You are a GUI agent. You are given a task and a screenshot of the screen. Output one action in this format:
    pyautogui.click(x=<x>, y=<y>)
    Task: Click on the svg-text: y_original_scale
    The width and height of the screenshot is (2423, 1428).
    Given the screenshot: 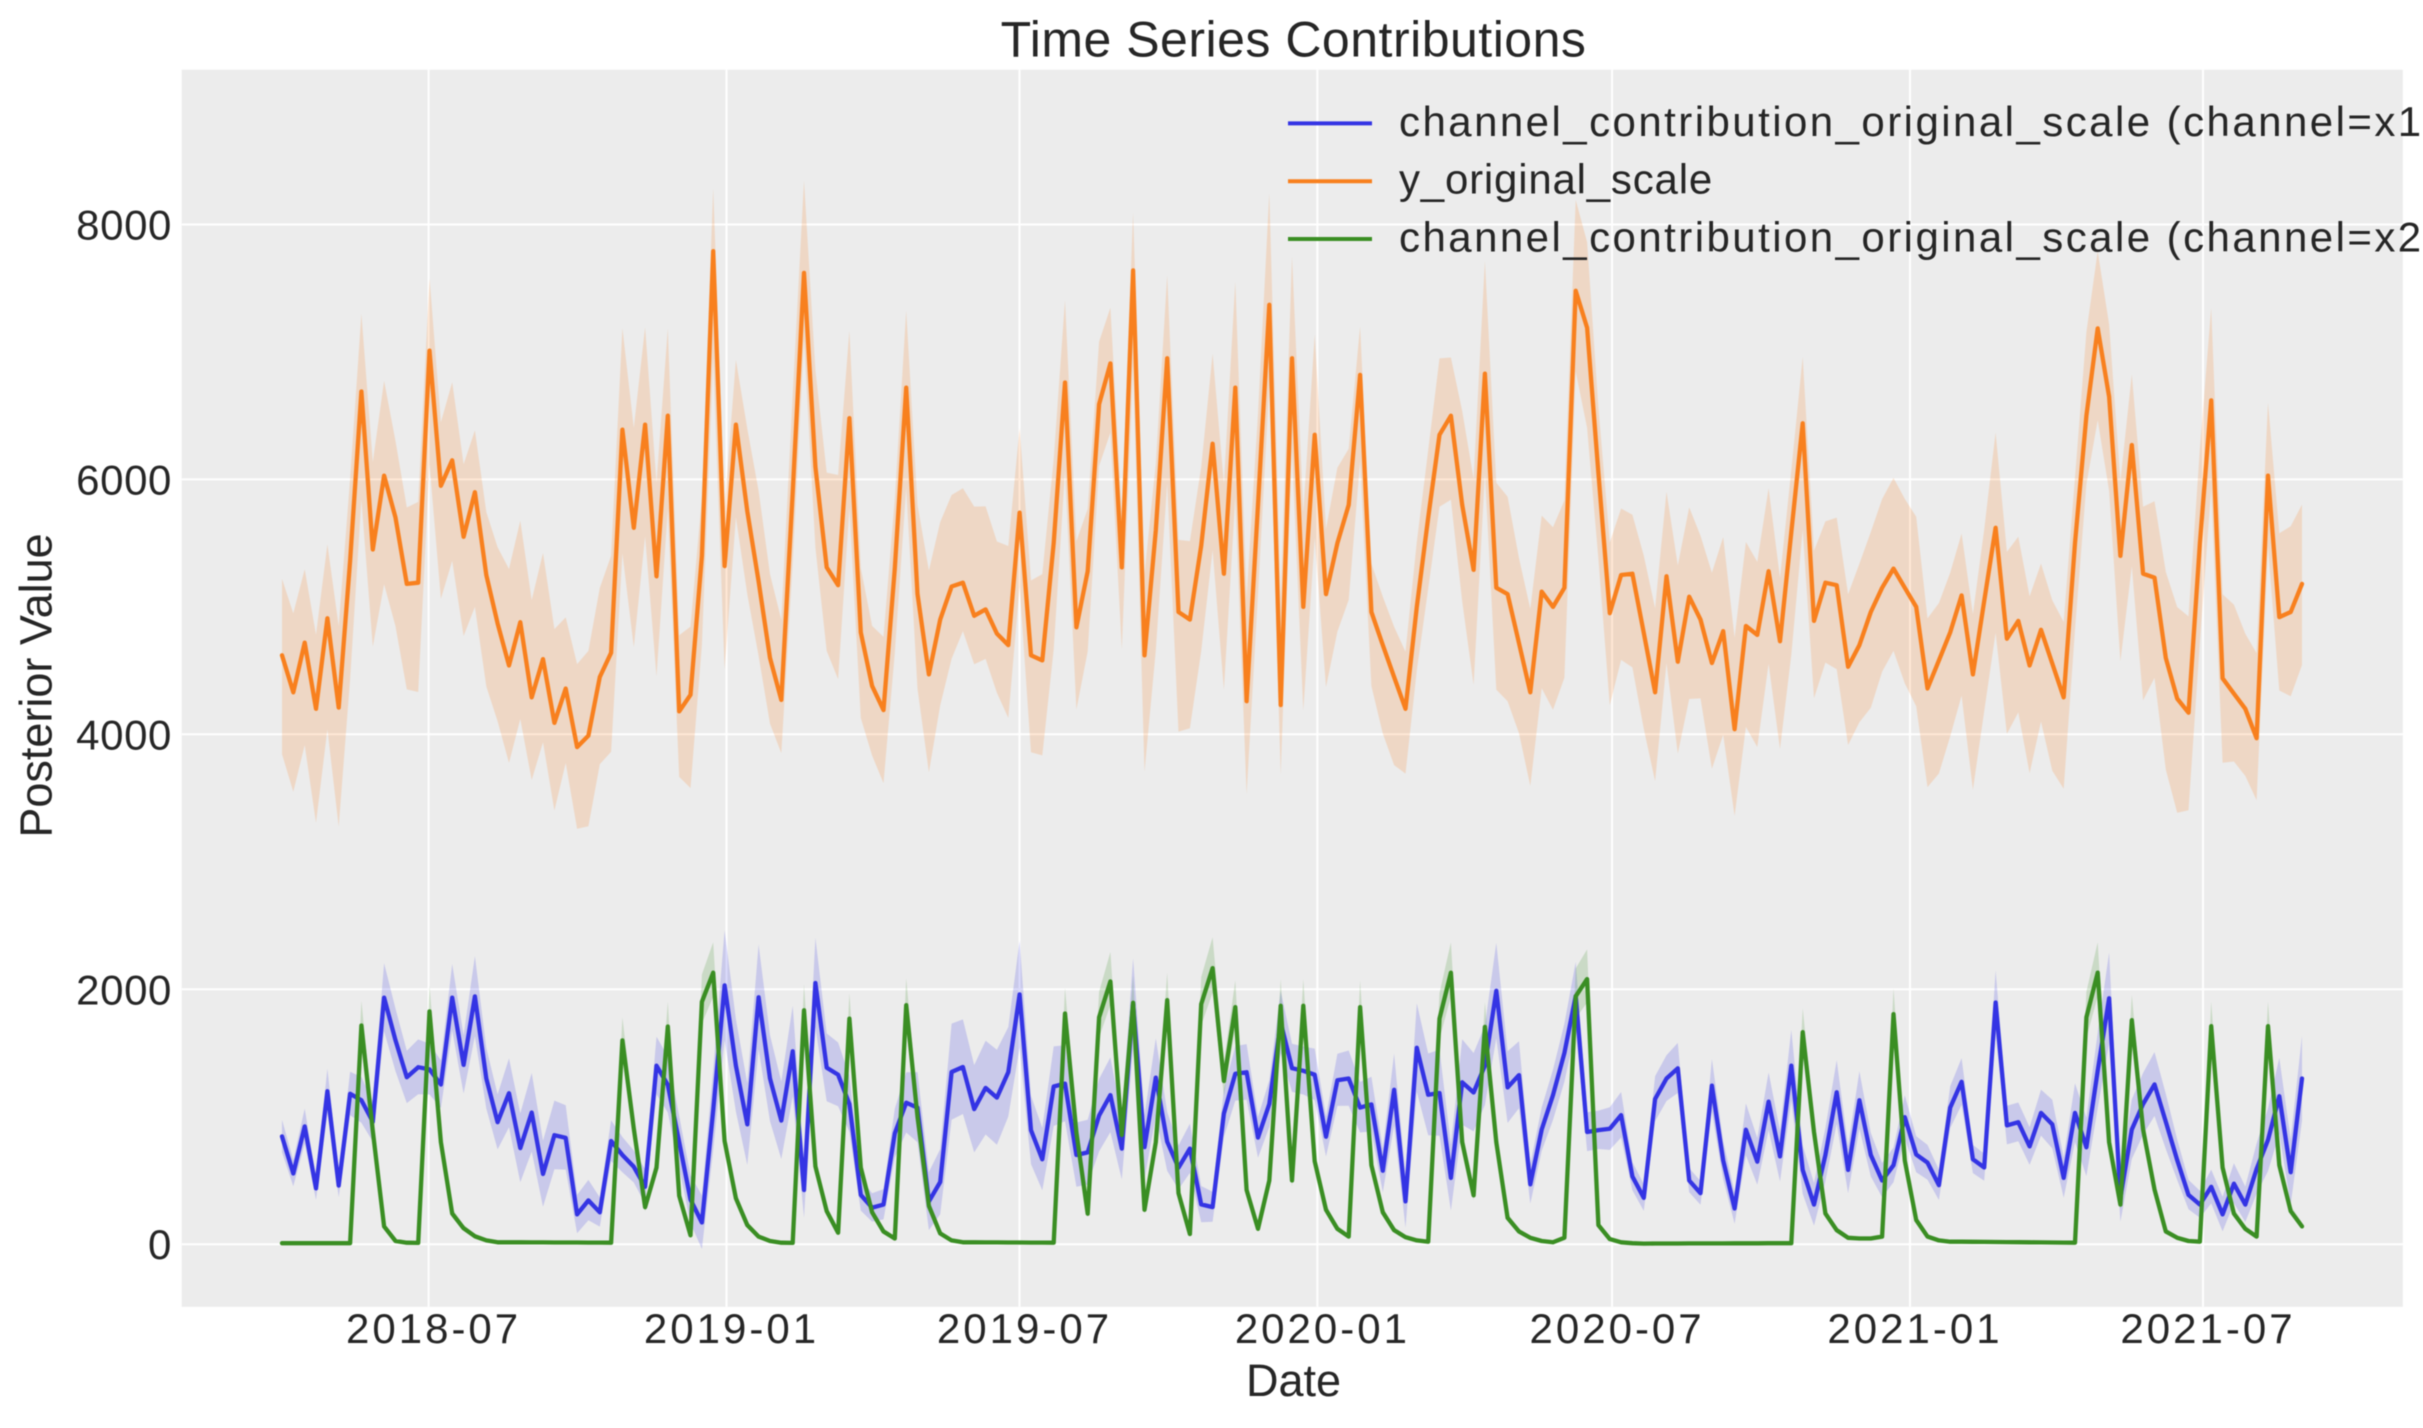 What is the action you would take?
    pyautogui.click(x=1556, y=179)
    